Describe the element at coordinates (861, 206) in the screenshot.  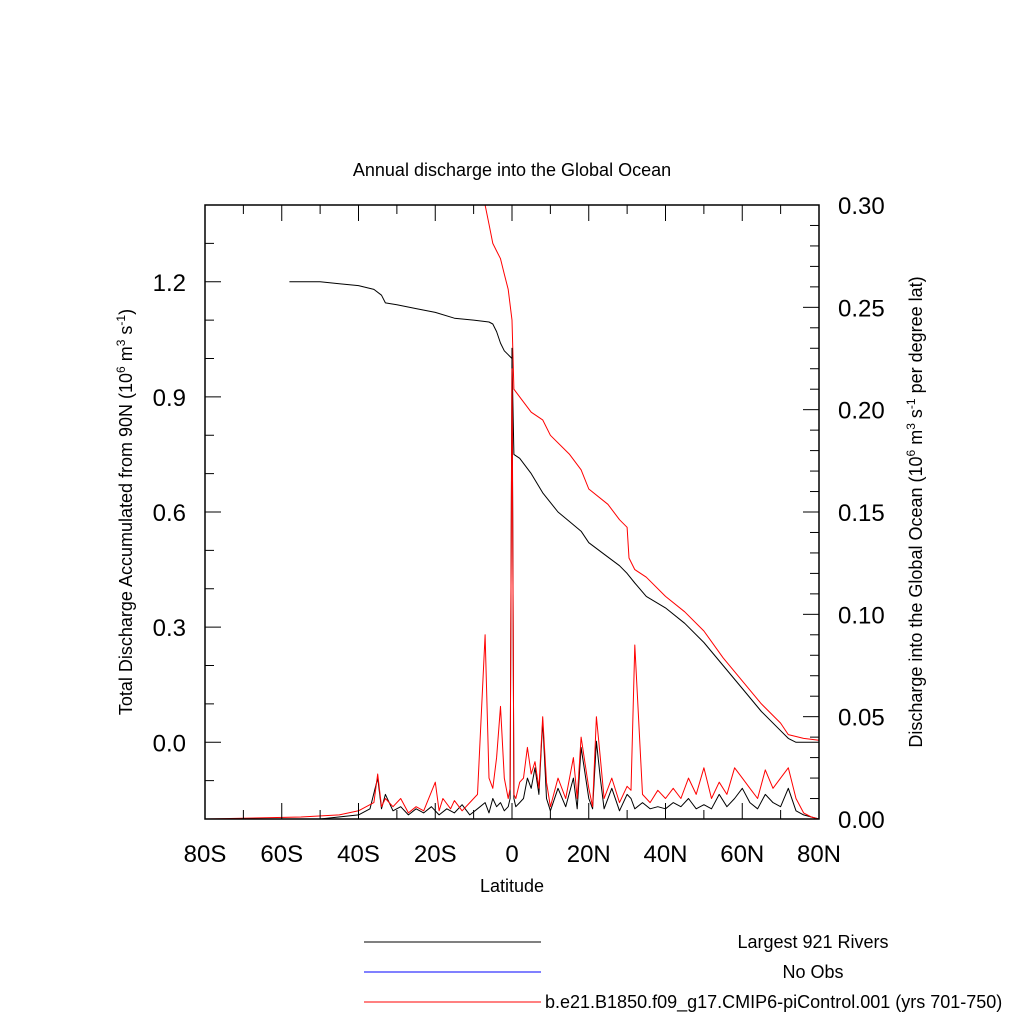
I see `y-right-tick-label: 0.30` at that location.